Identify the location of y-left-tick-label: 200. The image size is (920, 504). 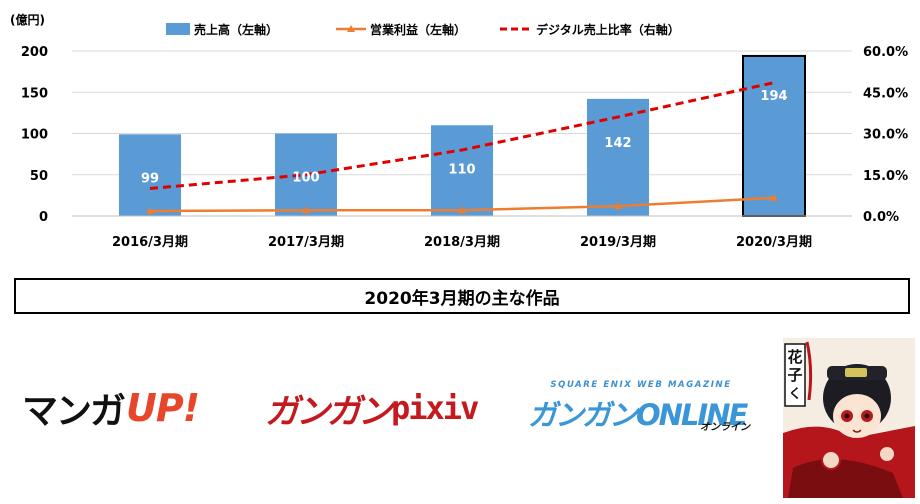
(34, 52).